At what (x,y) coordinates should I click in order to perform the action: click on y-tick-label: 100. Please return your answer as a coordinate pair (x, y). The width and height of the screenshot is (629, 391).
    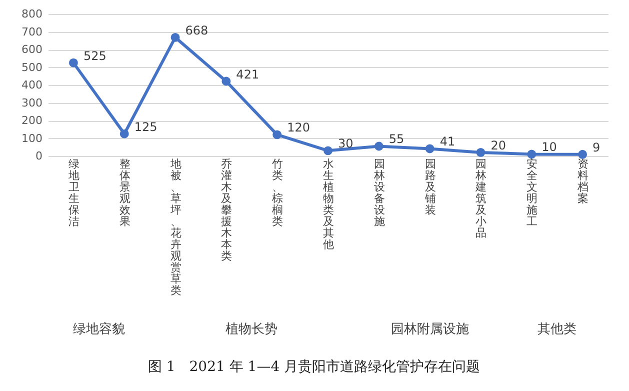
    Looking at the image, I should click on (32, 138).